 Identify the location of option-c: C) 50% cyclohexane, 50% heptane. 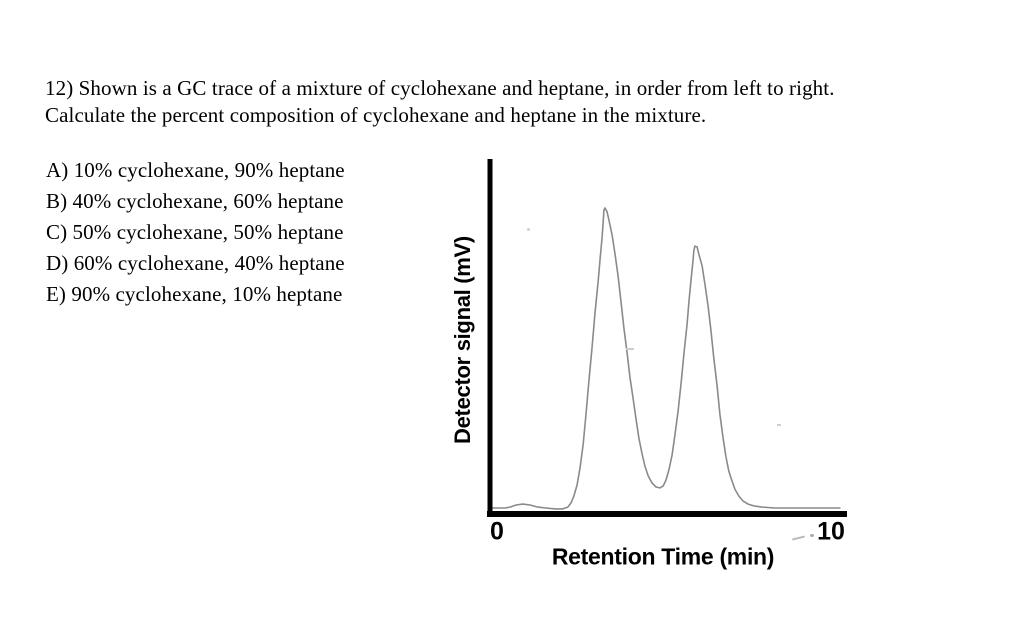
(195, 232).